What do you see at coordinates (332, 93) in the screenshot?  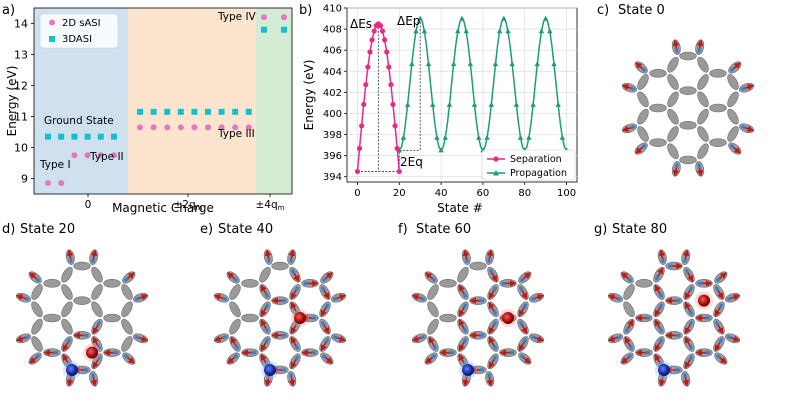 I see `b-ytick-label: 402` at bounding box center [332, 93].